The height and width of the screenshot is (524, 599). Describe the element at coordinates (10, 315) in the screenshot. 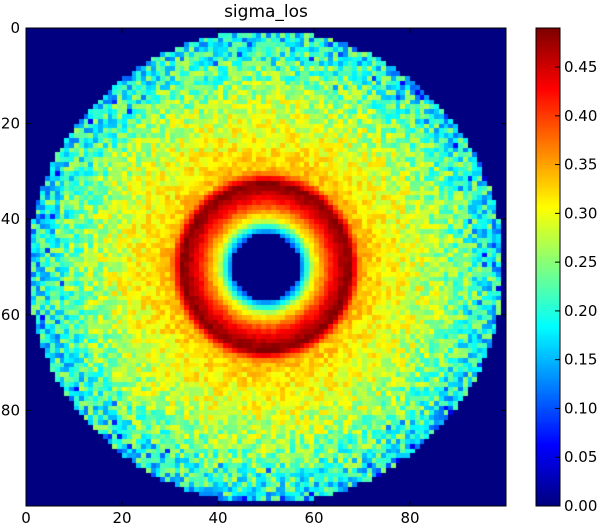

I see `y-tick-label: 60` at that location.